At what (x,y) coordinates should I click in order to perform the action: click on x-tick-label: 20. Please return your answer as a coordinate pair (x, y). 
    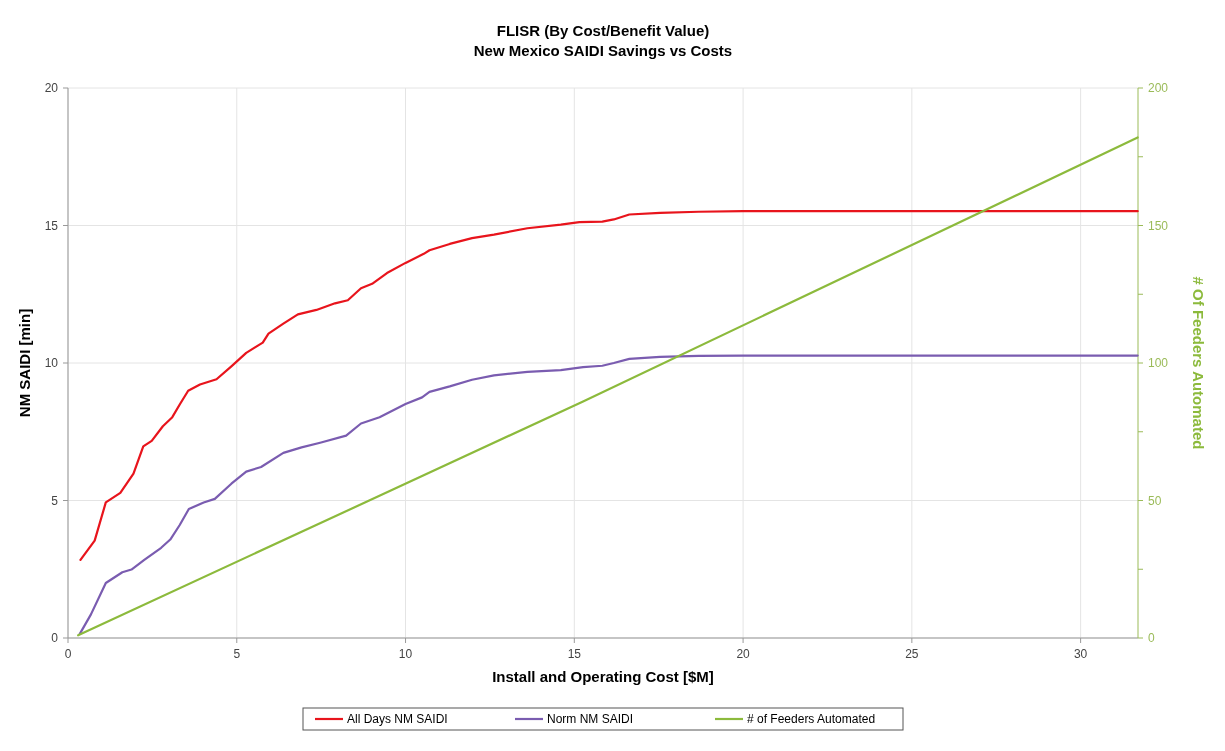
    Looking at the image, I should click on (743, 654).